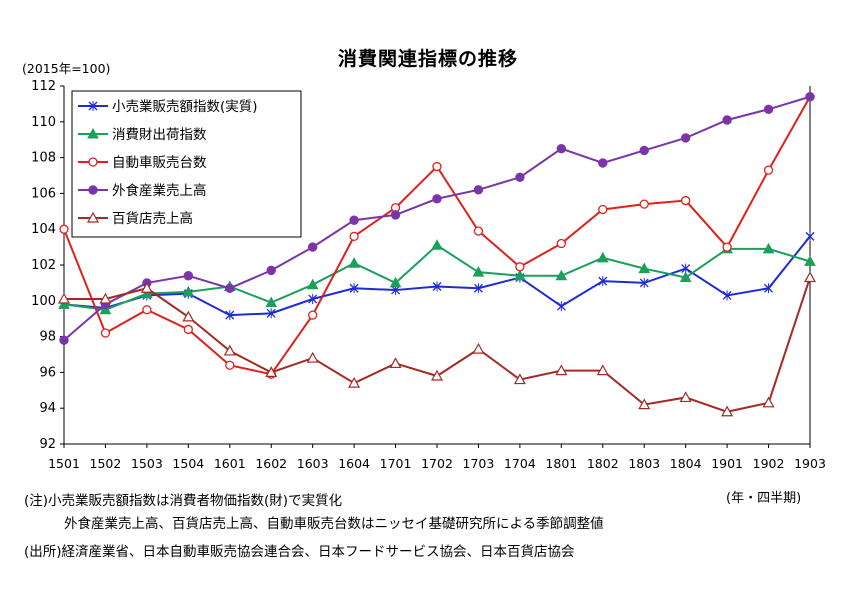 This screenshot has width=856, height=598. Describe the element at coordinates (354, 463) in the screenshot. I see `x-tick-label: 1604` at that location.